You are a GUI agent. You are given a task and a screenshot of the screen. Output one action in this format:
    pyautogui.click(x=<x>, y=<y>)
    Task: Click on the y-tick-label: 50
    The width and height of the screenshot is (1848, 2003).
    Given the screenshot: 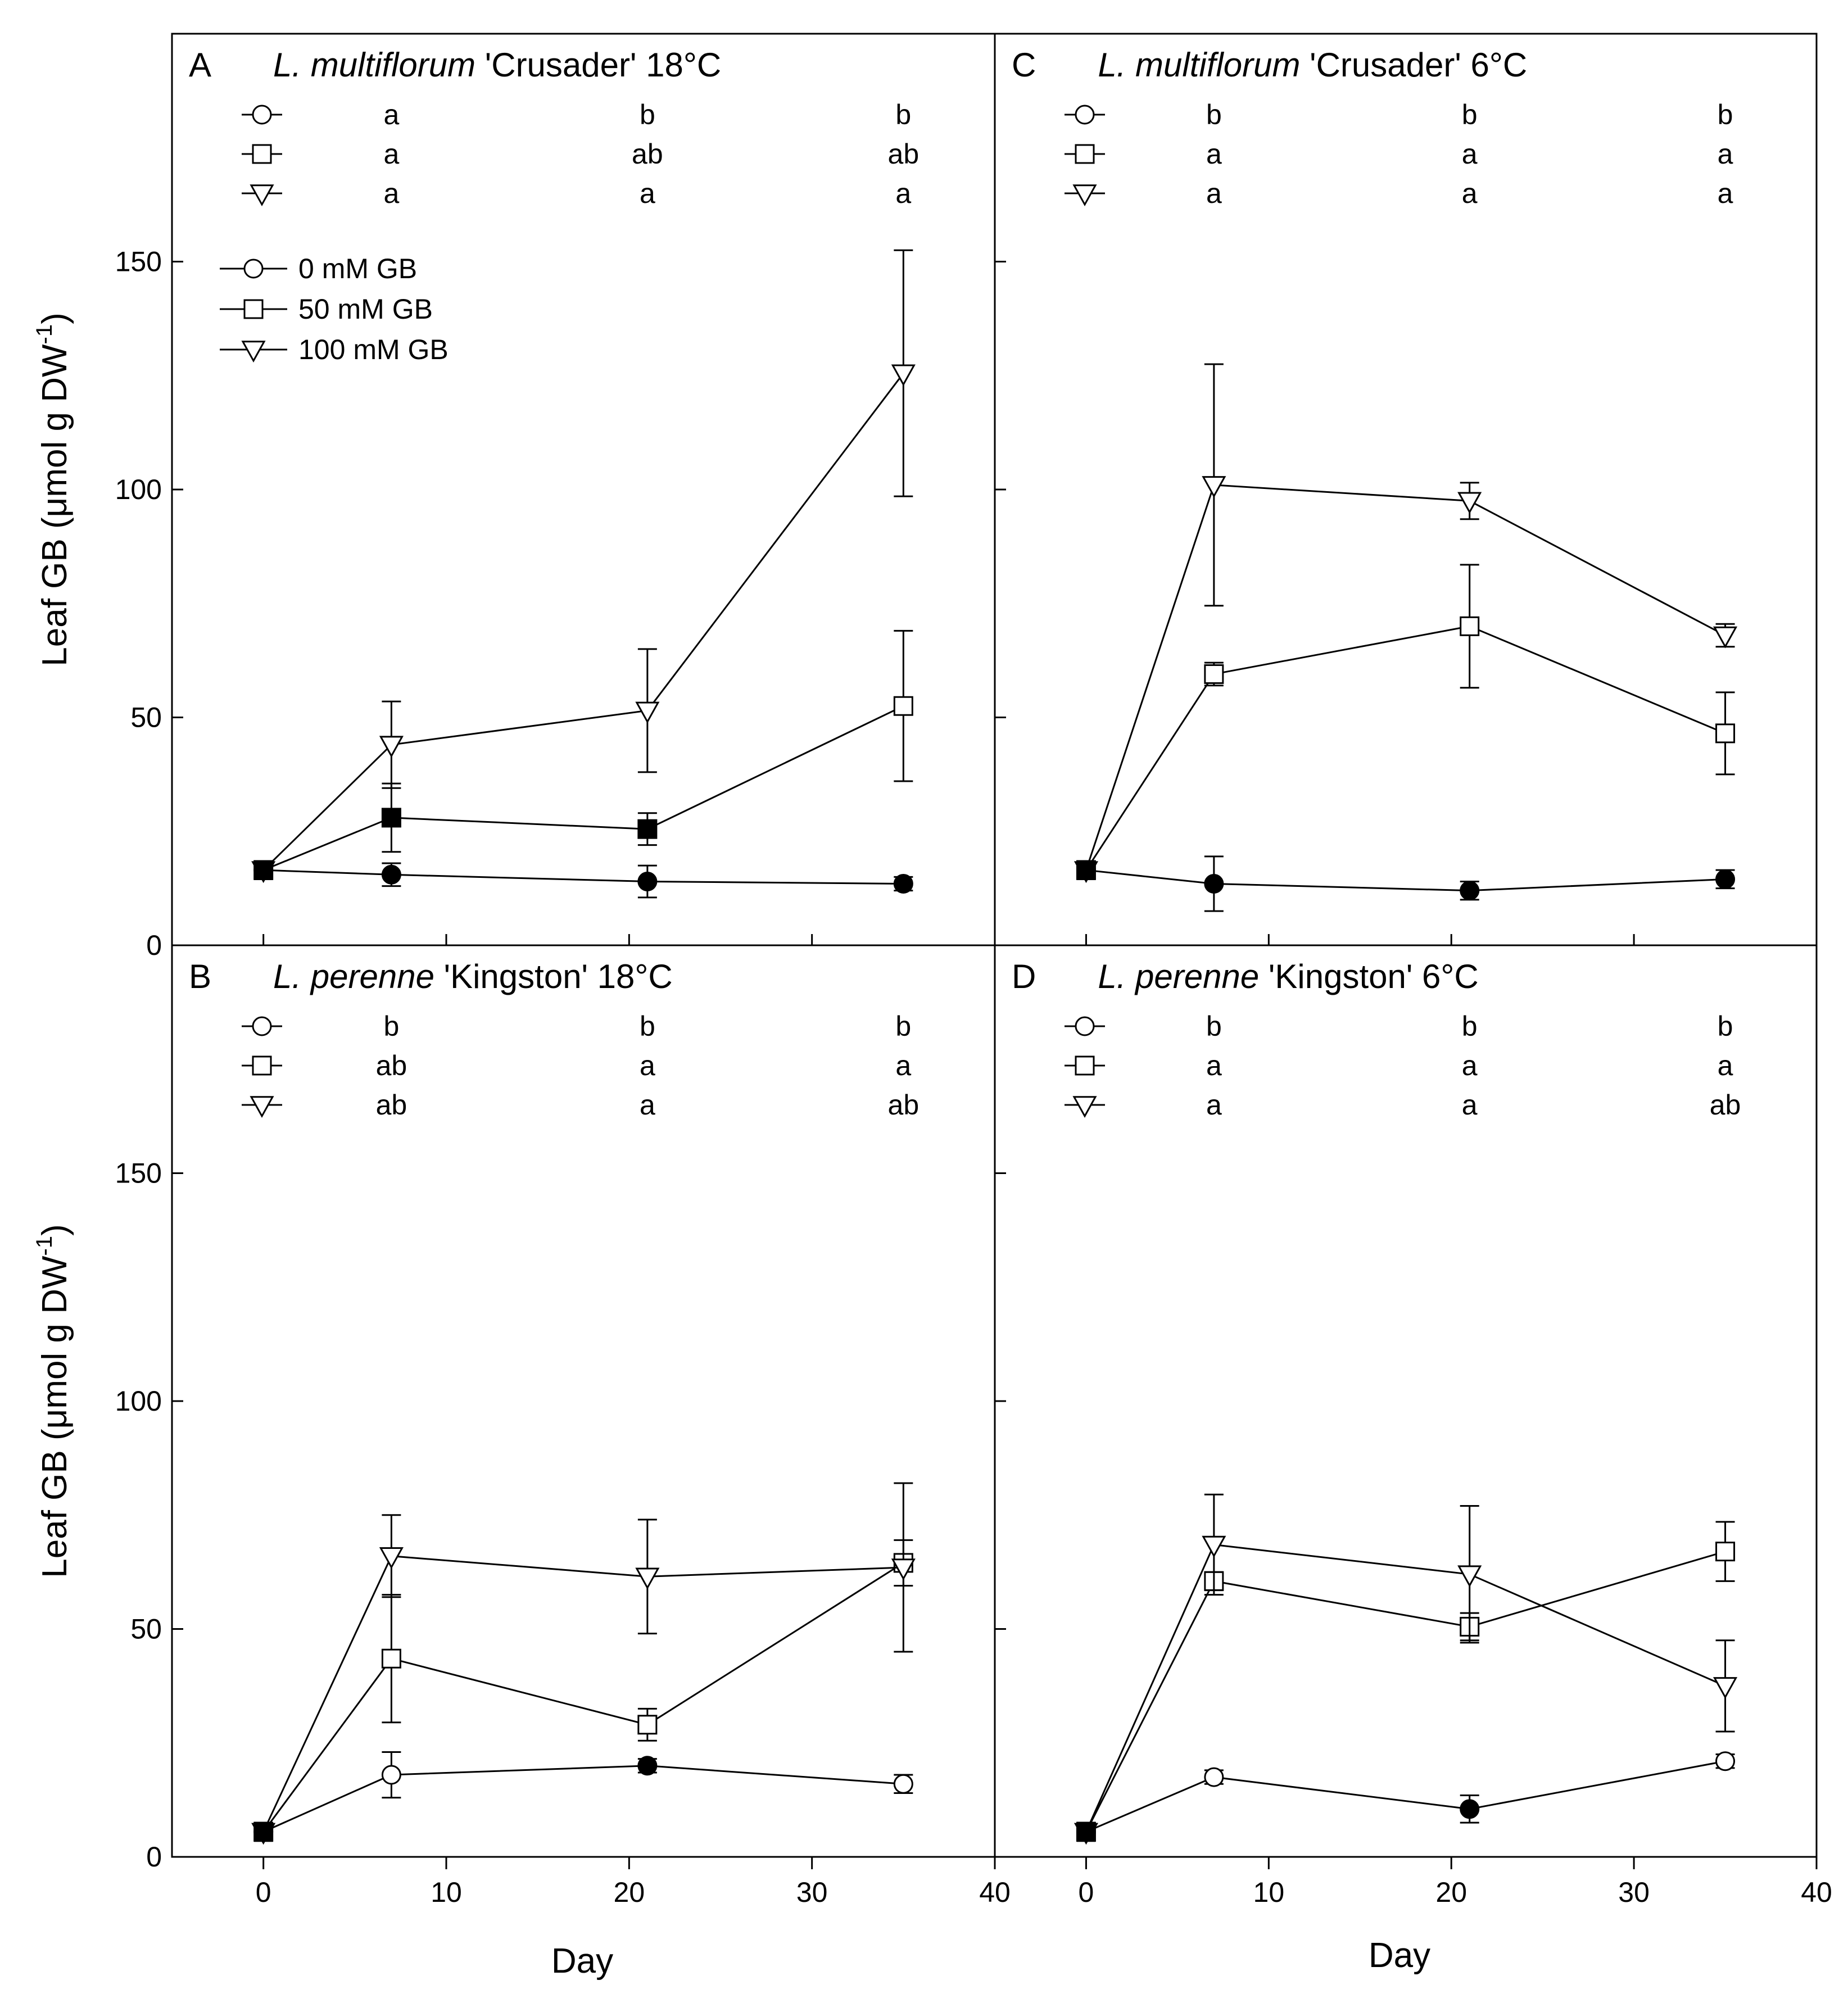 What is the action you would take?
    pyautogui.click(x=146, y=717)
    